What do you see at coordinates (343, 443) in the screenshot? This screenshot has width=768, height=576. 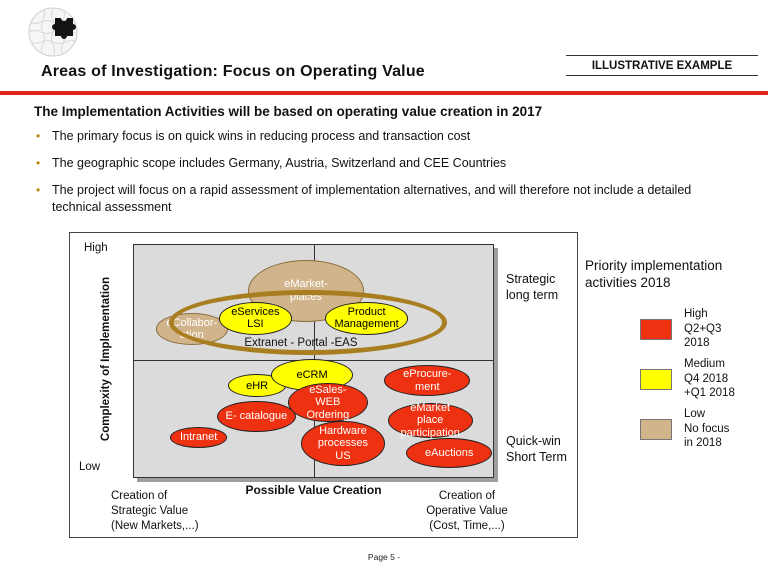 I see `bubble-hardware-processes-us: Hardware processes US` at bounding box center [343, 443].